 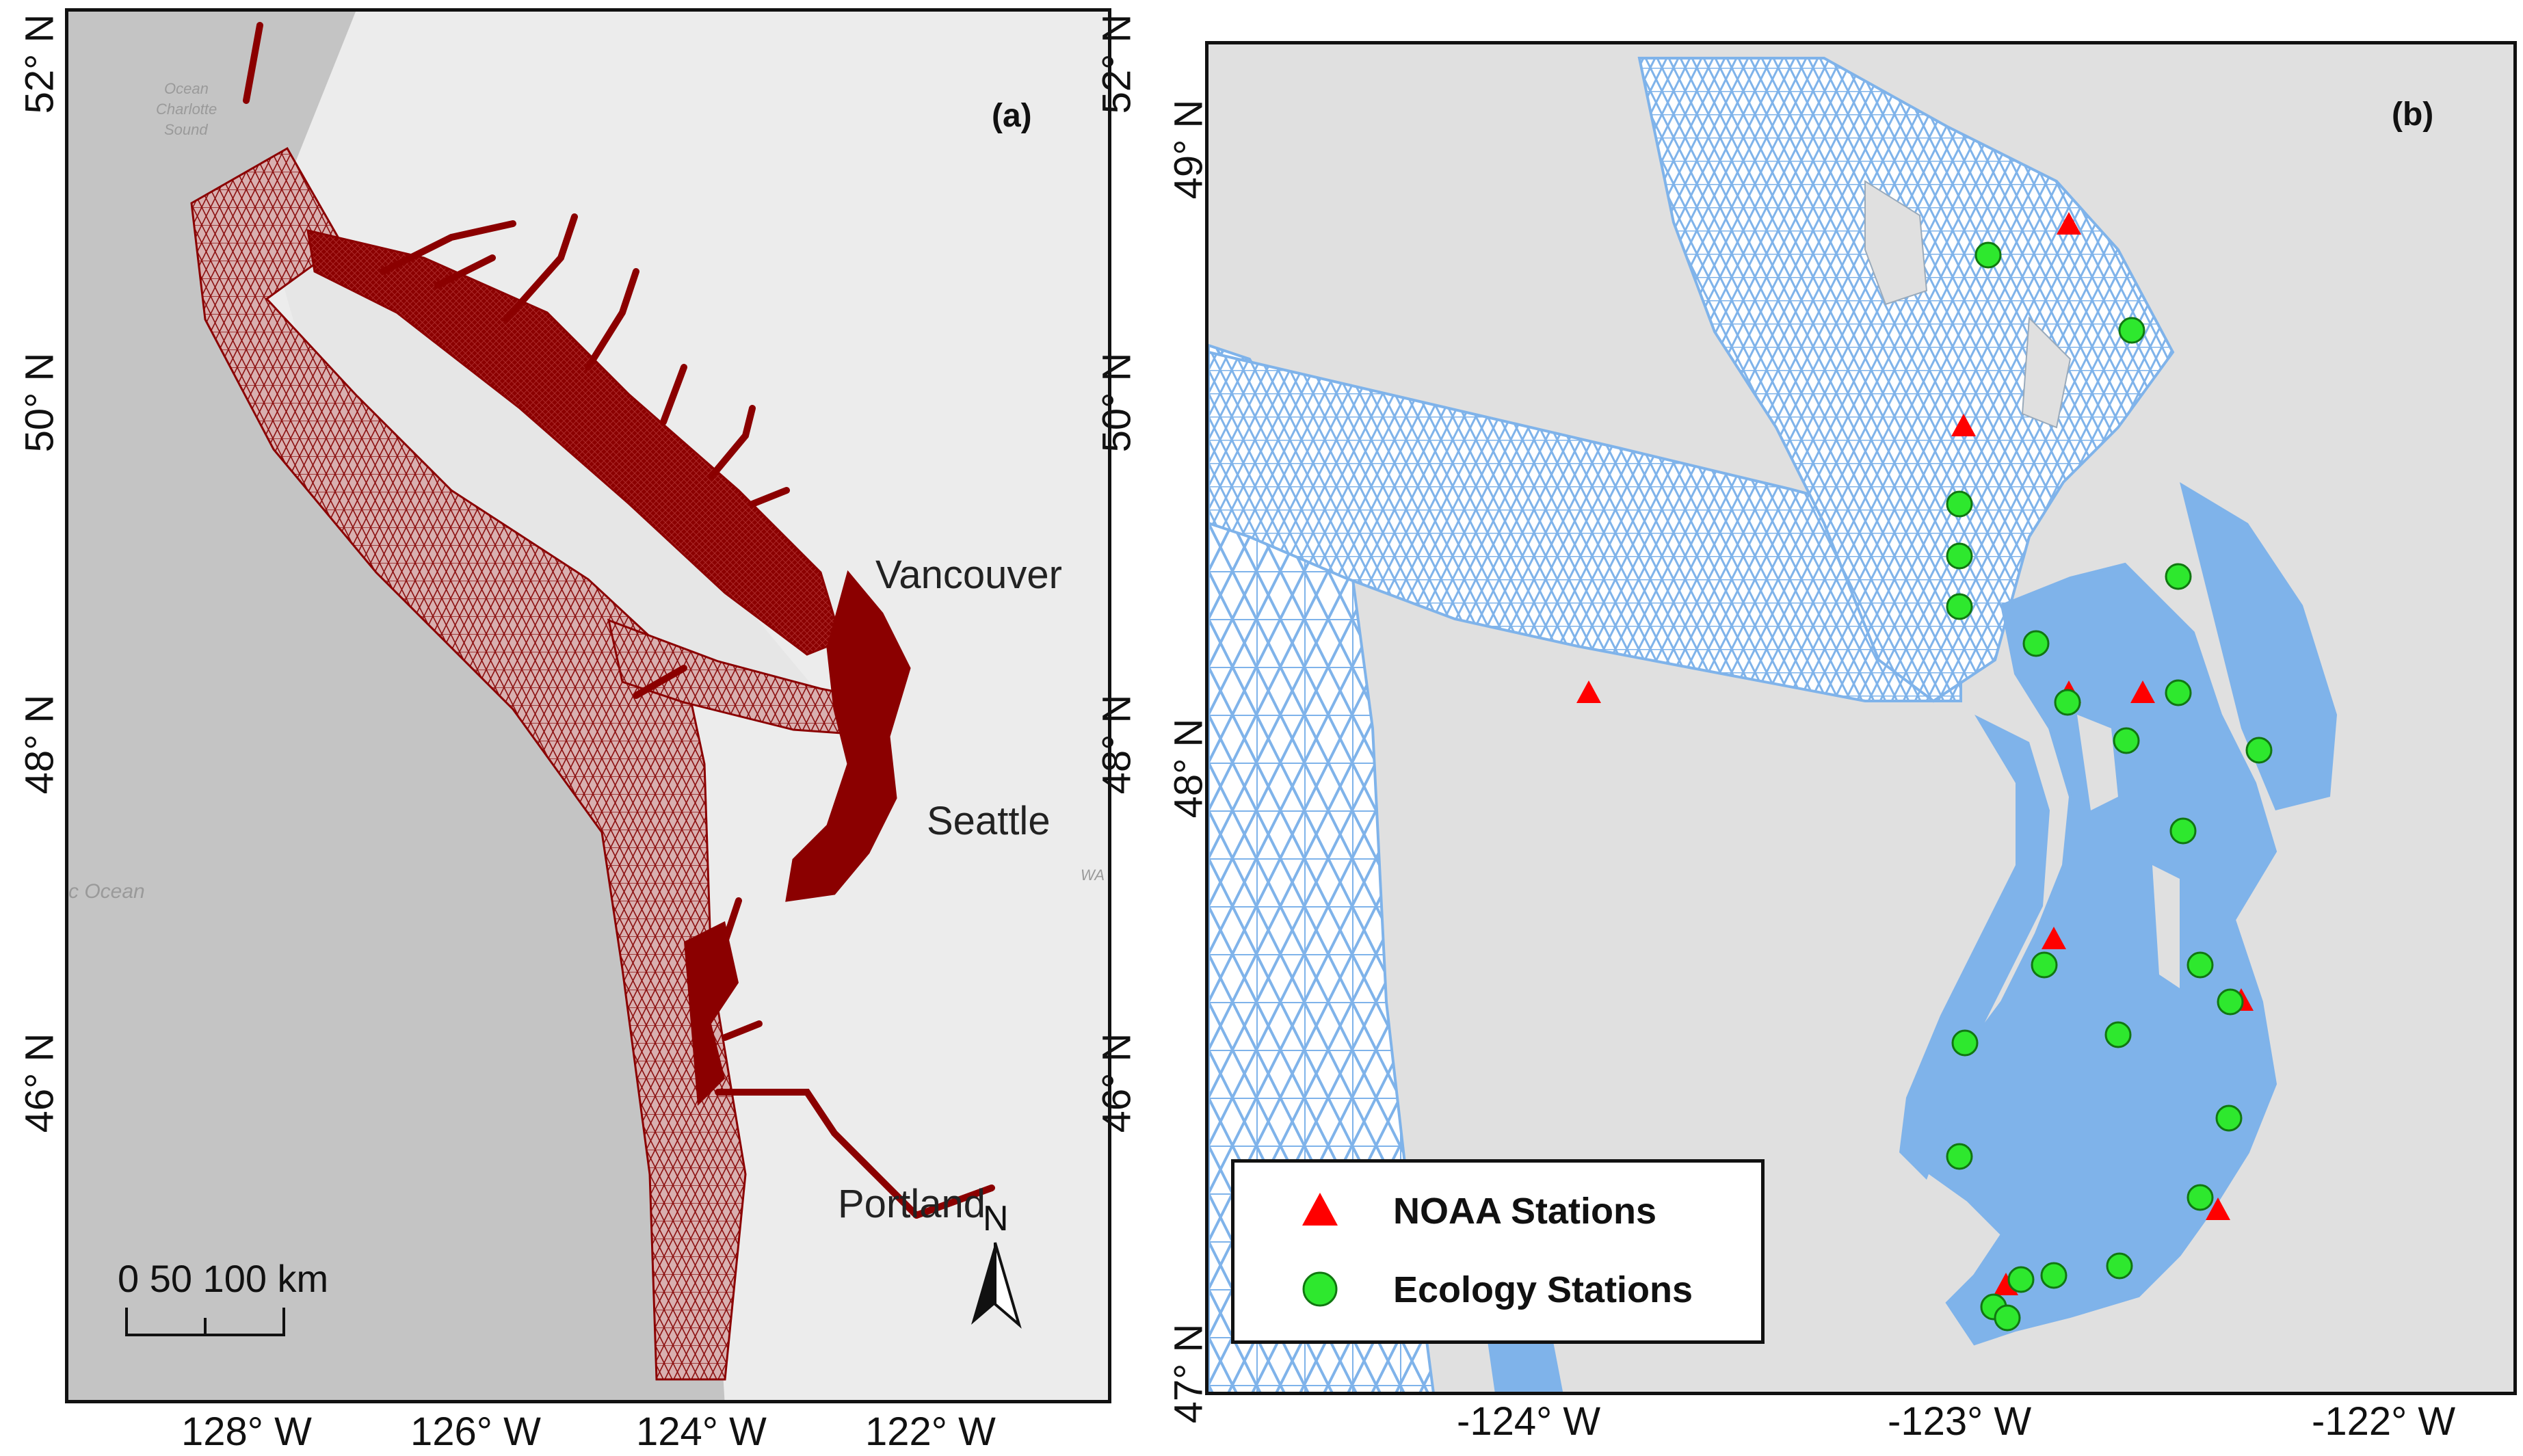 What do you see at coordinates (1116, 744) in the screenshot?
I see `lat-label-48-right: 48° N` at bounding box center [1116, 744].